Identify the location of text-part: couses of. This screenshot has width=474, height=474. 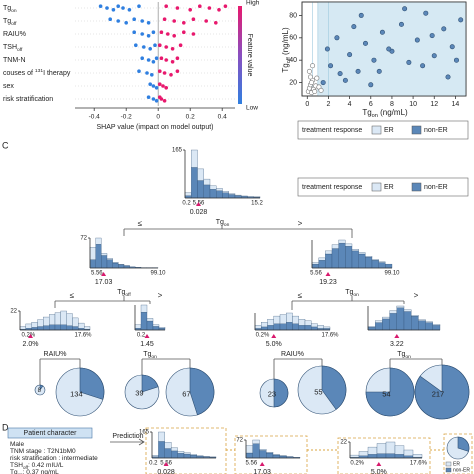
(19, 73).